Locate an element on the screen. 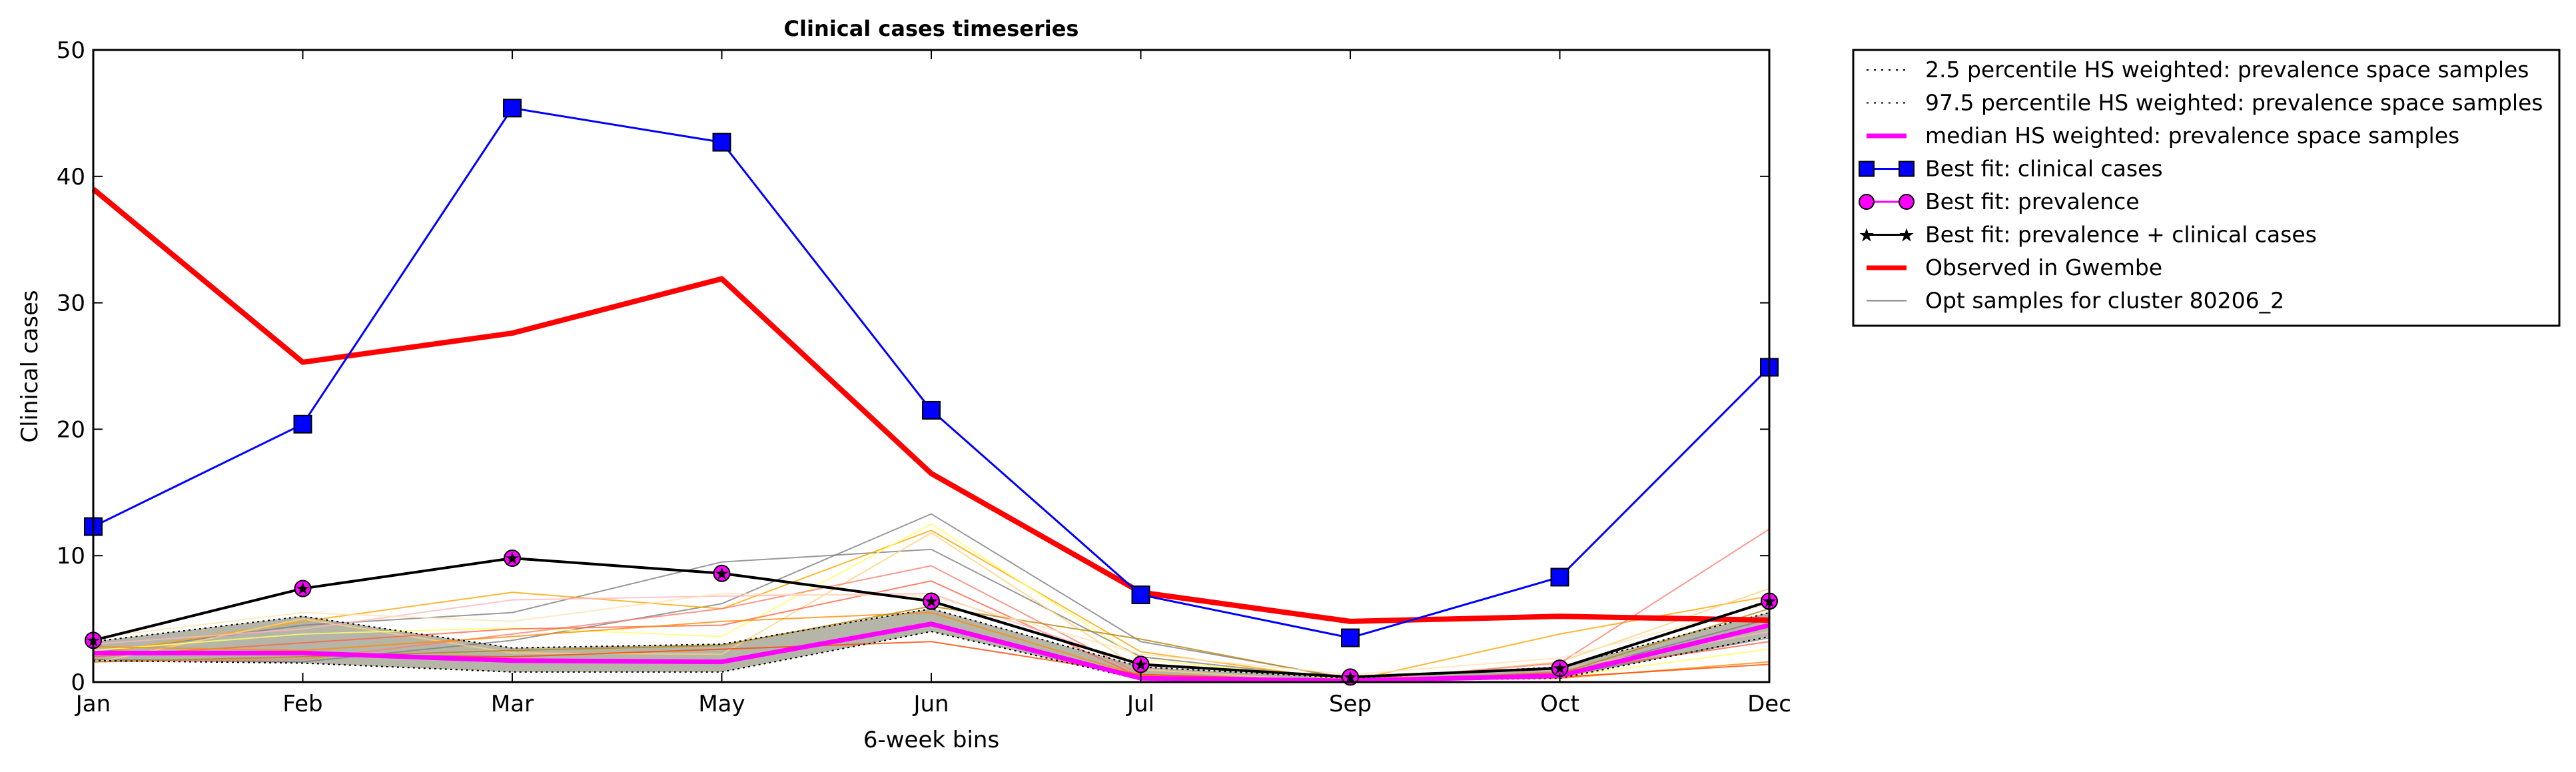  legend-label: Observed in Gwembe is located at coordinates (2044, 267).